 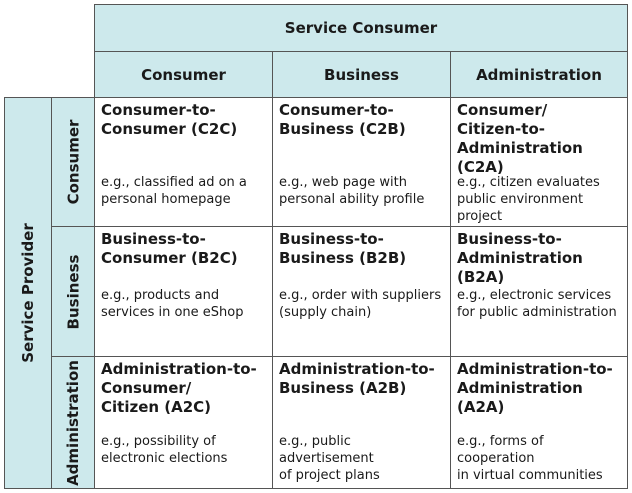 What do you see at coordinates (169, 248) in the screenshot?
I see `cell-title: Business-to- Consumer (B2C)` at bounding box center [169, 248].